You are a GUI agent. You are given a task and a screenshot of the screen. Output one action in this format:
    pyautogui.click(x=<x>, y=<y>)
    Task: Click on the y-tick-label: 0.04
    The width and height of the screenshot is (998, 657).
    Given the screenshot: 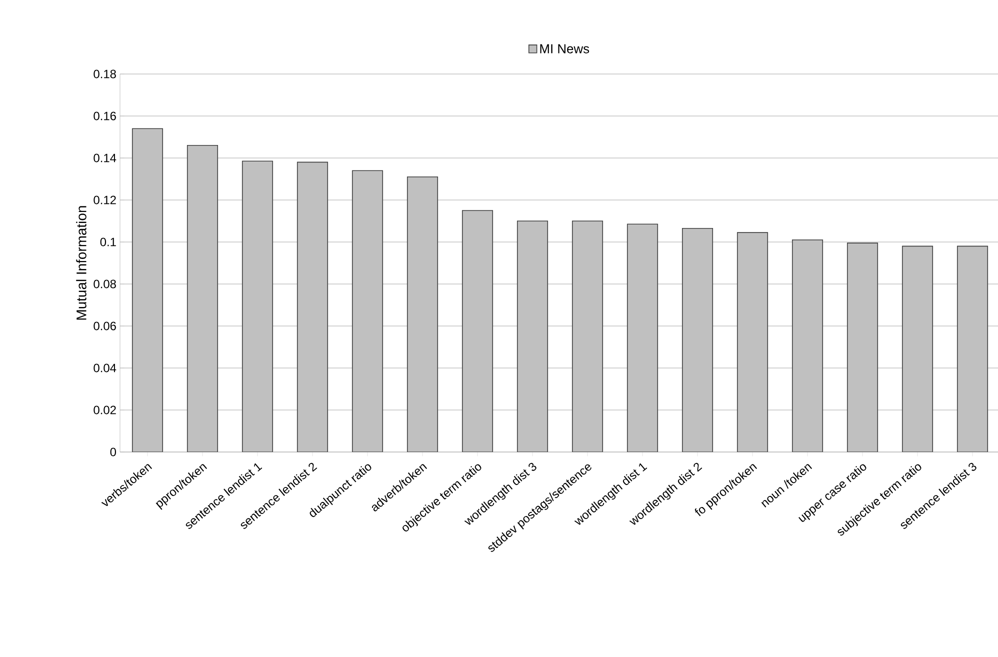 What is the action you would take?
    pyautogui.click(x=105, y=368)
    